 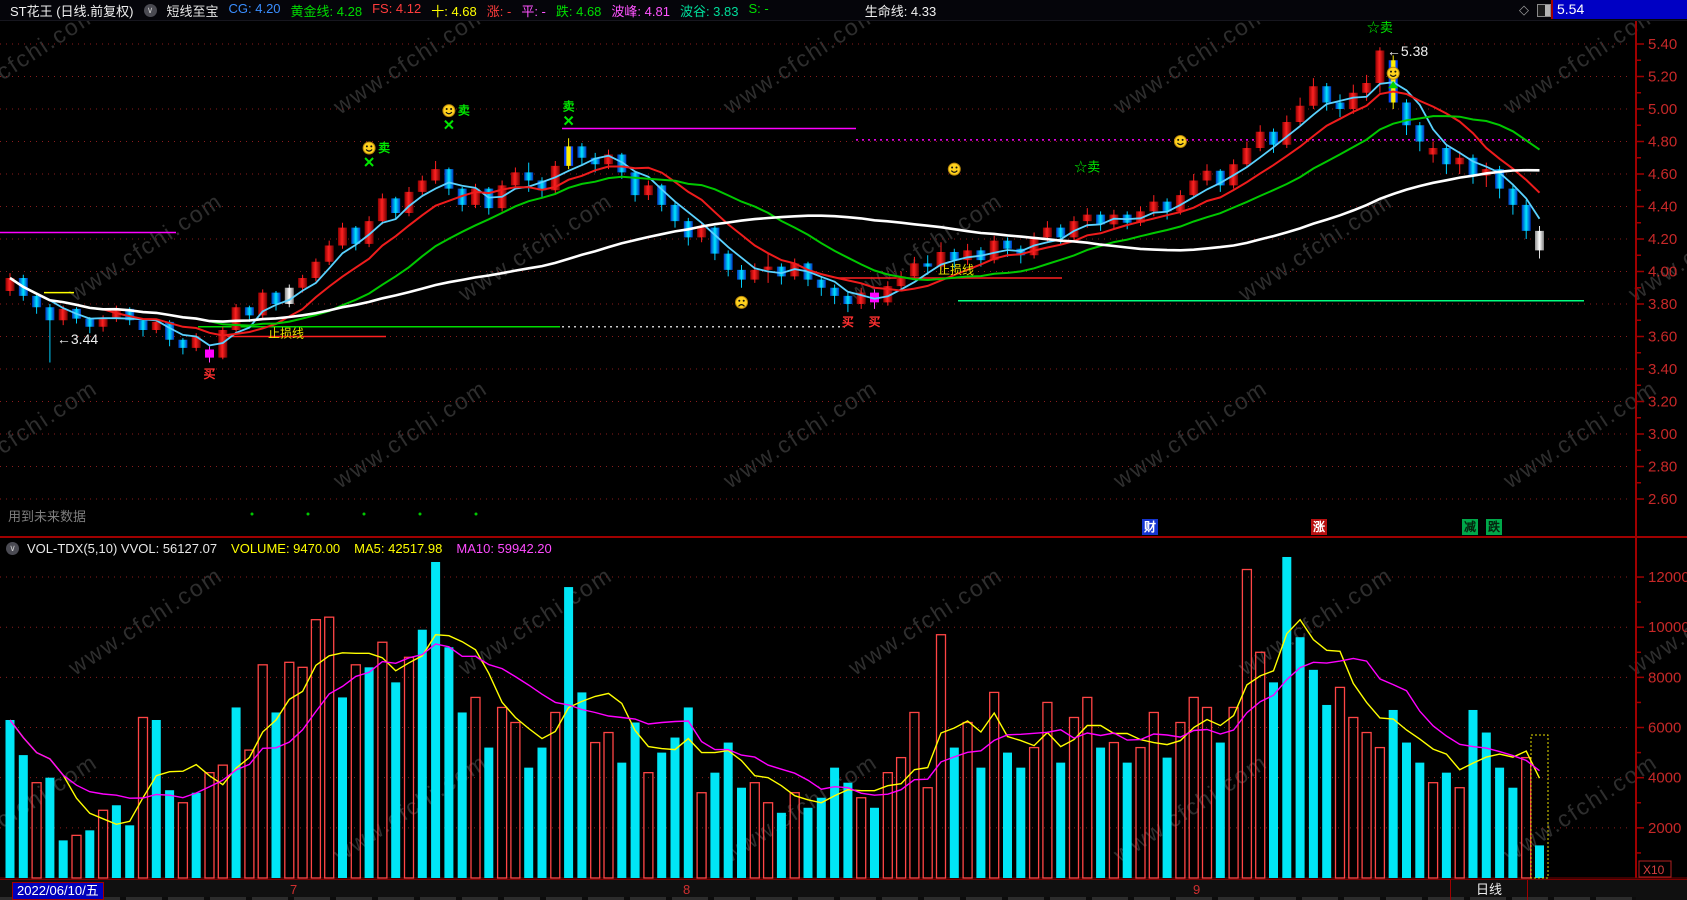 What do you see at coordinates (1662, 142) in the screenshot?
I see `svg-text: 4.80` at bounding box center [1662, 142].